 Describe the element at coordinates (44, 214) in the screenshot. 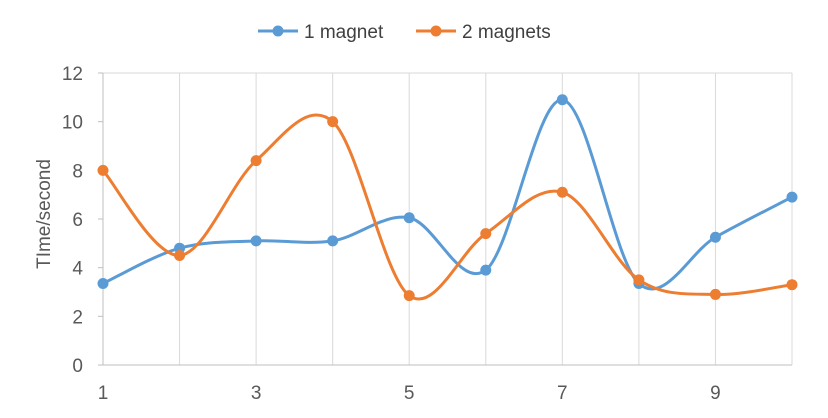

I see `y-axis-label: TIme/second` at that location.